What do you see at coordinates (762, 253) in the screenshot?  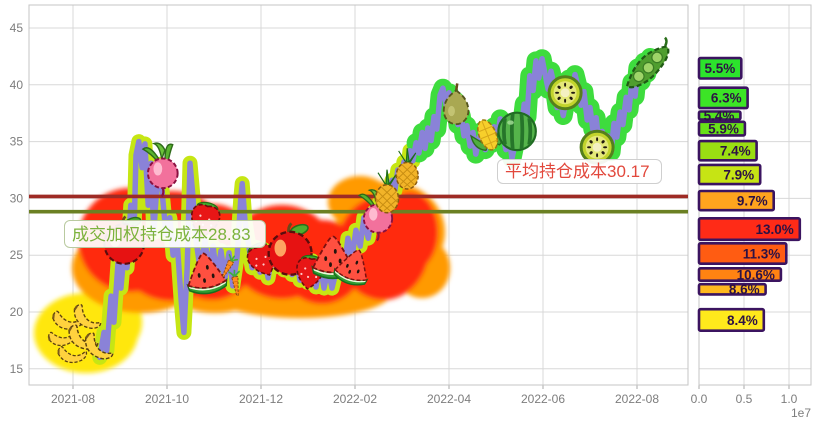 I see `cost-bar-label: 11.3%` at bounding box center [762, 253].